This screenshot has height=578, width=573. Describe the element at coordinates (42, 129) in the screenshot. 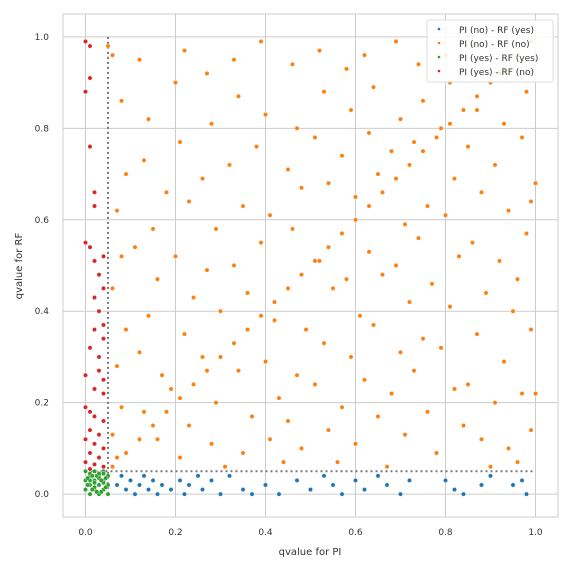

I see `y-tick-label: 0.8` at that location.